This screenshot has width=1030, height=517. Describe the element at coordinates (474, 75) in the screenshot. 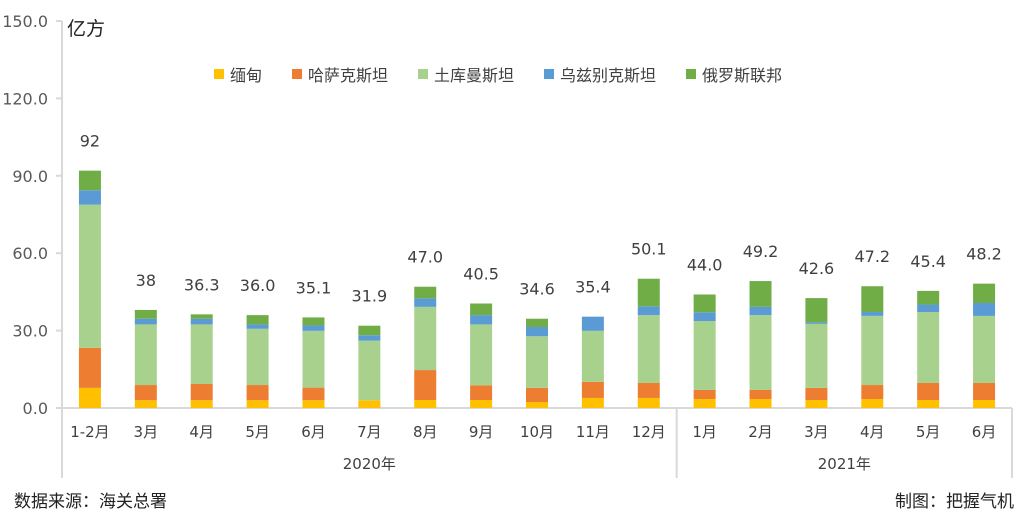

I see `legend-label: 土库曼斯坦` at that location.